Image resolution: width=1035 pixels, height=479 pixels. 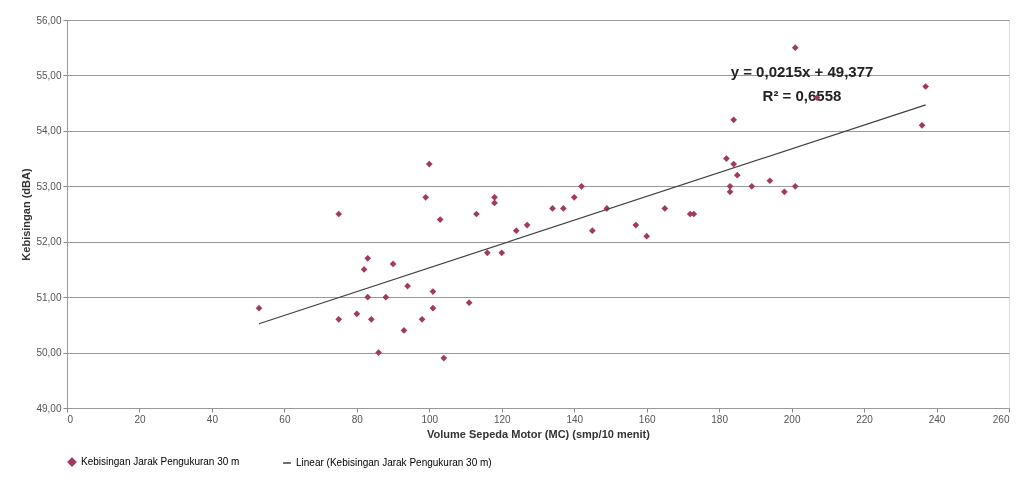 What do you see at coordinates (140, 419) in the screenshot?
I see `x-tick-label: 20` at bounding box center [140, 419].